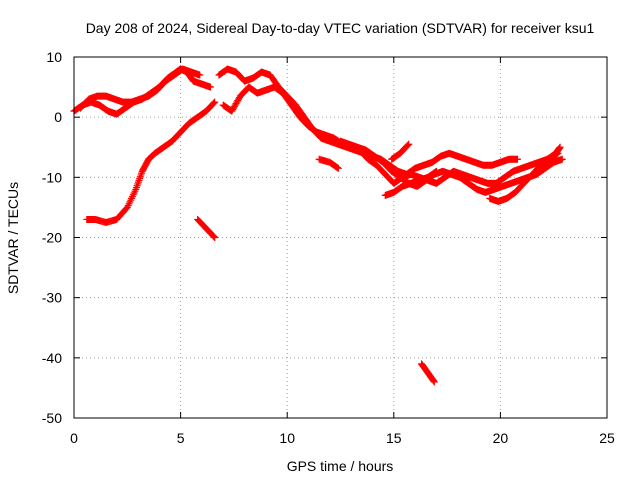 The image size is (640, 480). Describe the element at coordinates (74, 438) in the screenshot. I see `x-tick-label: 0` at that location.